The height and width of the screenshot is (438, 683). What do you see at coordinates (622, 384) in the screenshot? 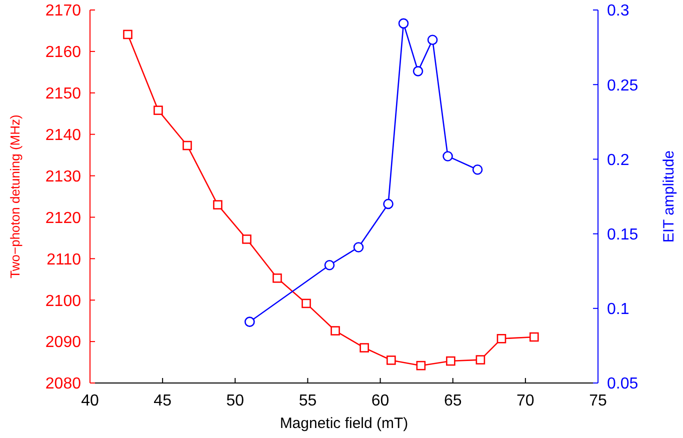
I see `y2-tick-label: 0.05` at bounding box center [622, 384].